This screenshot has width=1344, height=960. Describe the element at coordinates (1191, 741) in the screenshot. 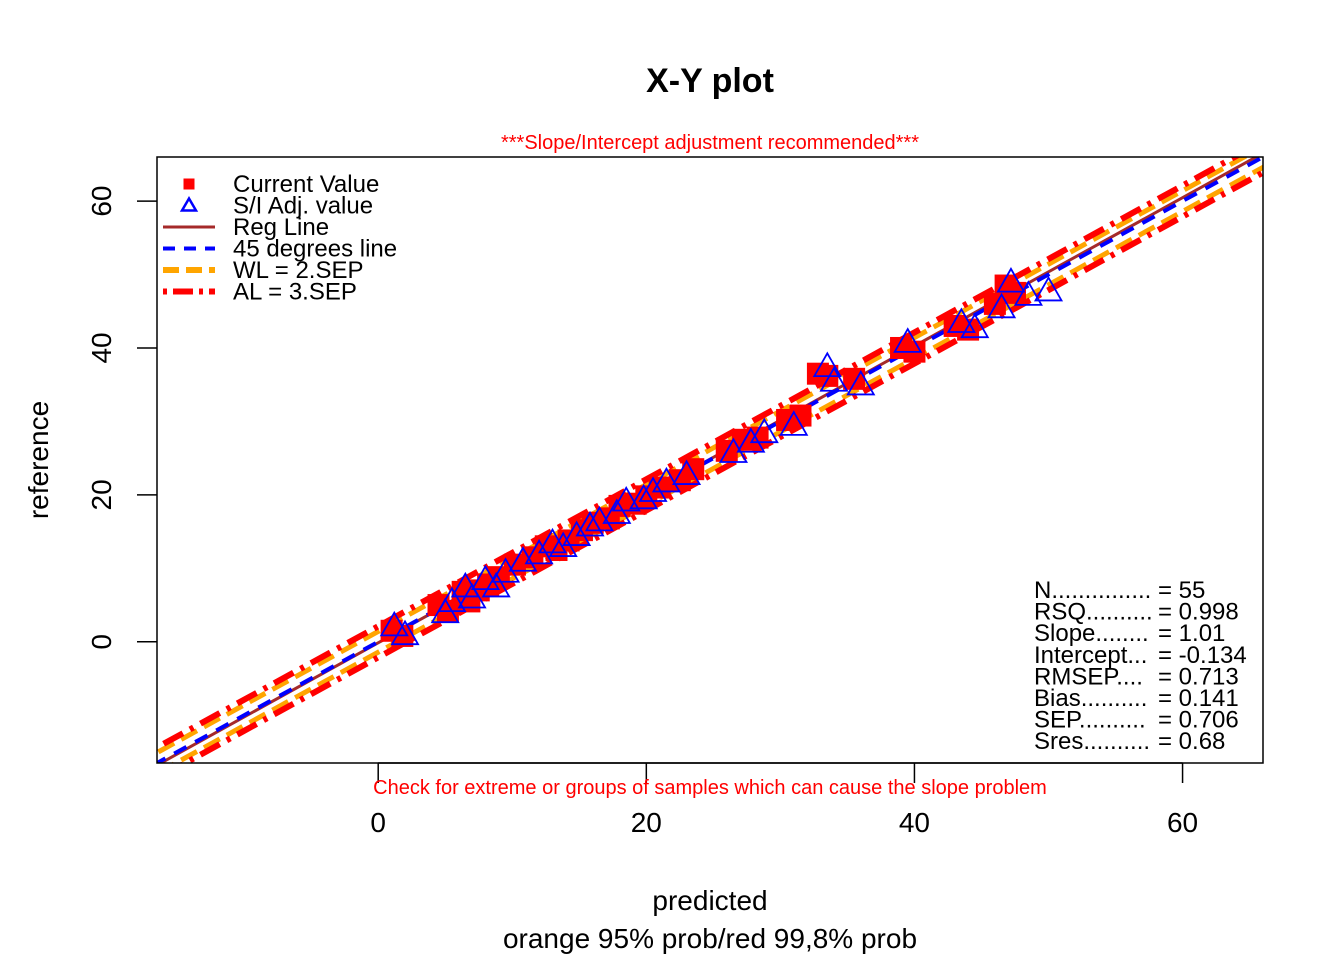

I see `stat-value: = 0.68` at that location.